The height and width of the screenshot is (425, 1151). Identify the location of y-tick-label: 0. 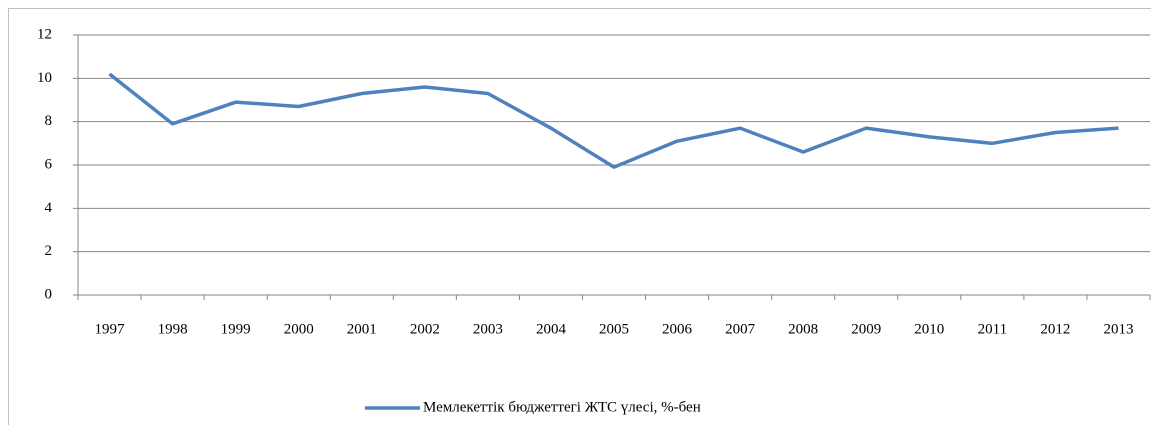
(49, 294).